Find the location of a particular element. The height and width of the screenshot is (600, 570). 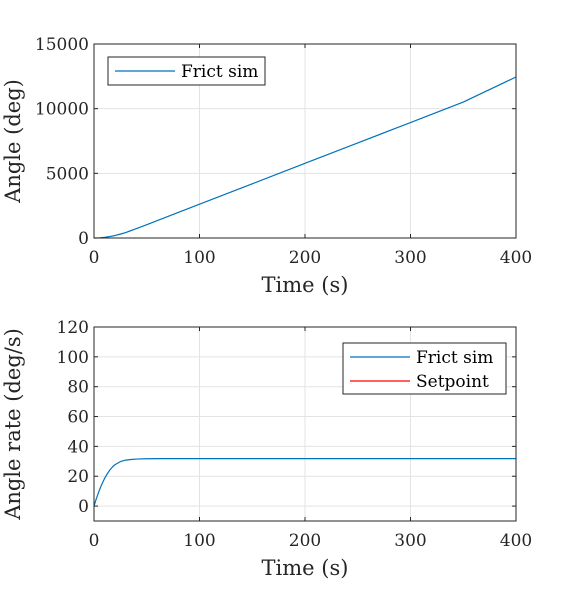

legend: Frict sim Setpoint is located at coordinates (424, 368).